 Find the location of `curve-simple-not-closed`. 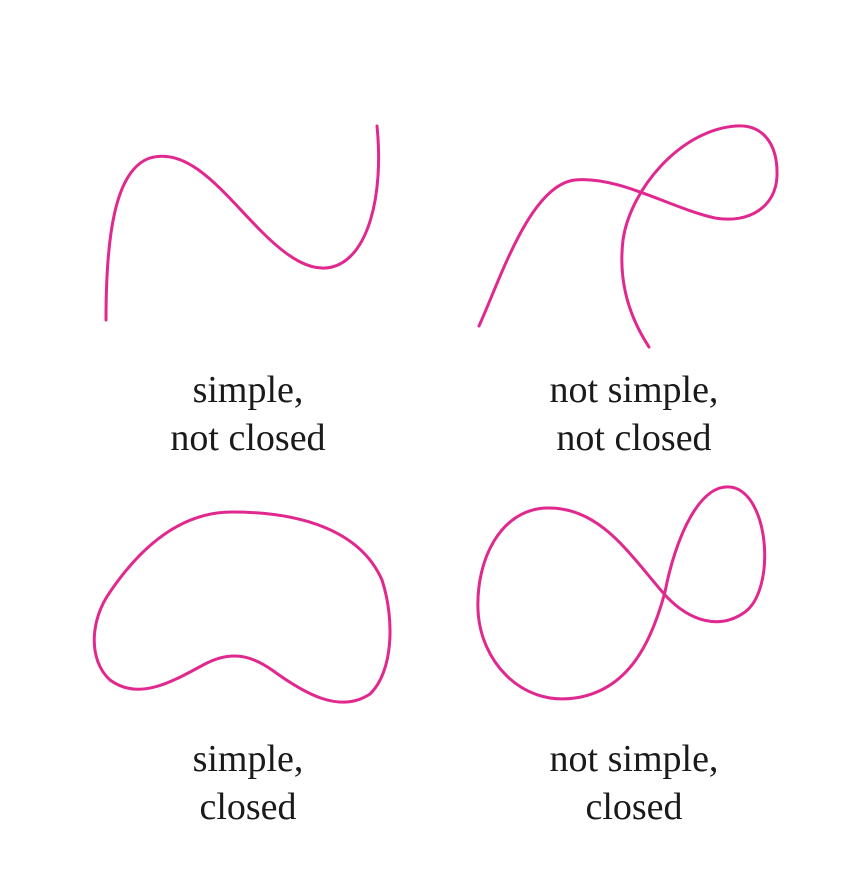

curve-simple-not-closed is located at coordinates (242, 223).